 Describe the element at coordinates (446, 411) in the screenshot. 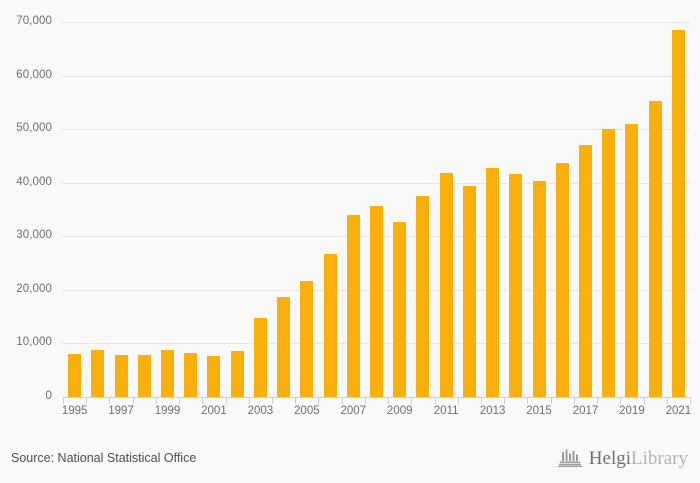

I see `x-axis-tick-label: 2011` at that location.